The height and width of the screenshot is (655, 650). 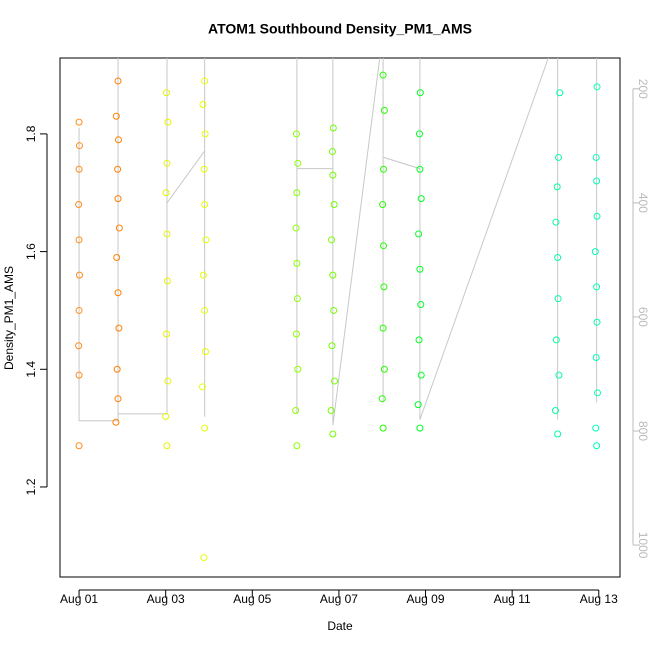 I want to click on x-tick-label: Aug 07, so click(x=339, y=599).